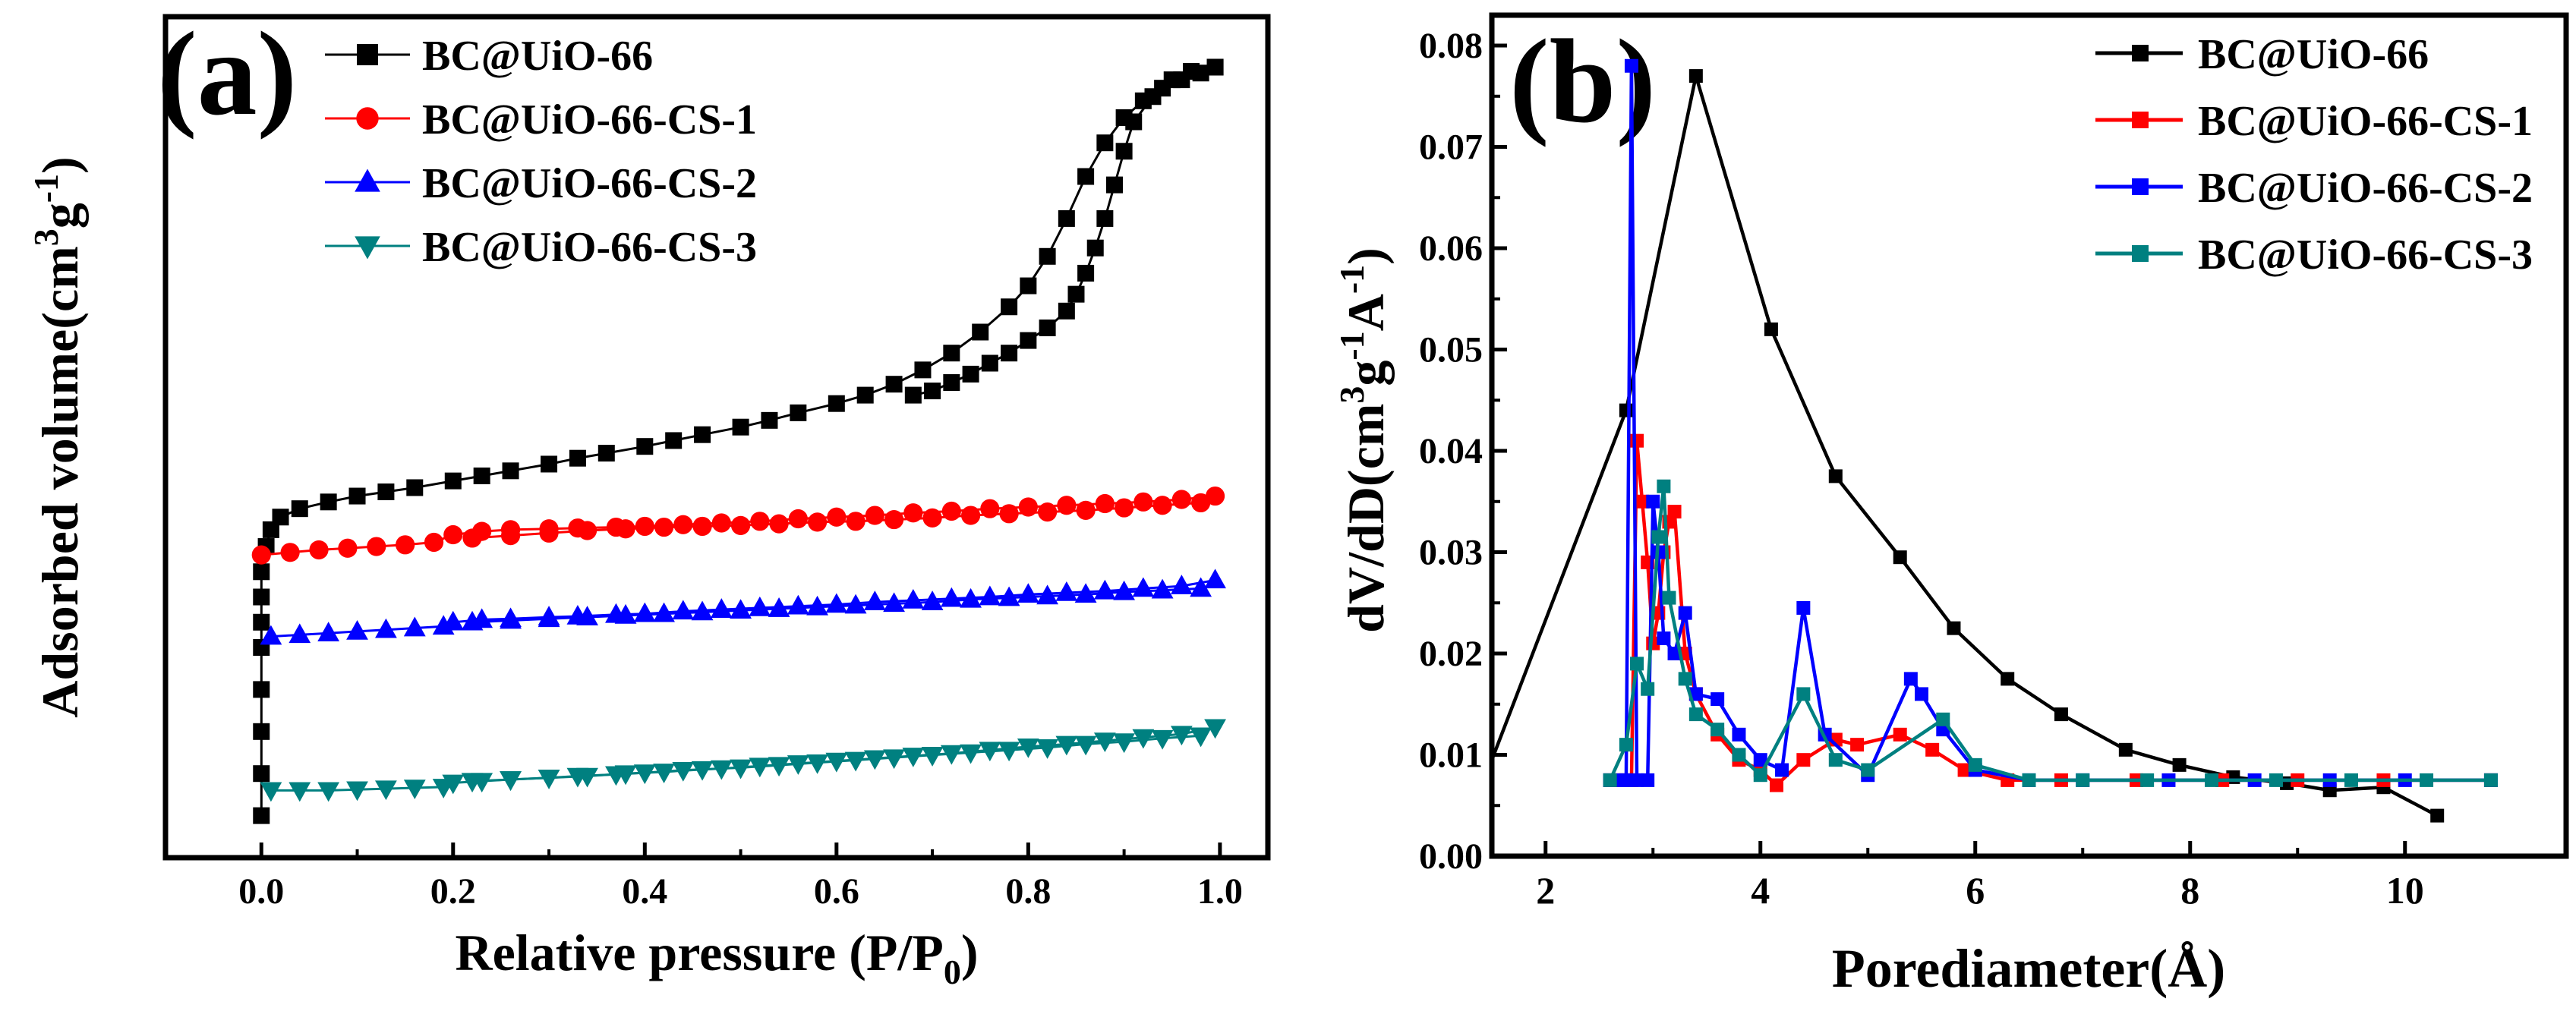  What do you see at coordinates (1975, 890) in the screenshot?
I see `x-tick-label-b: 6` at bounding box center [1975, 890].